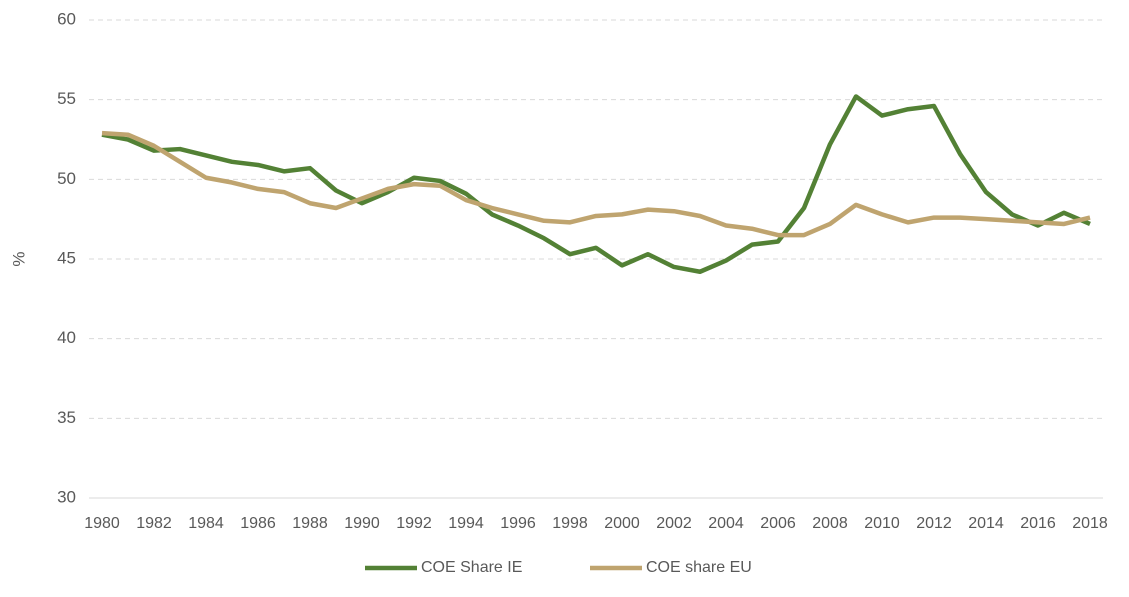 Image resolution: width=1129 pixels, height=597 pixels. Describe the element at coordinates (934, 523) in the screenshot. I see `x-tick-label: 2012` at that location.